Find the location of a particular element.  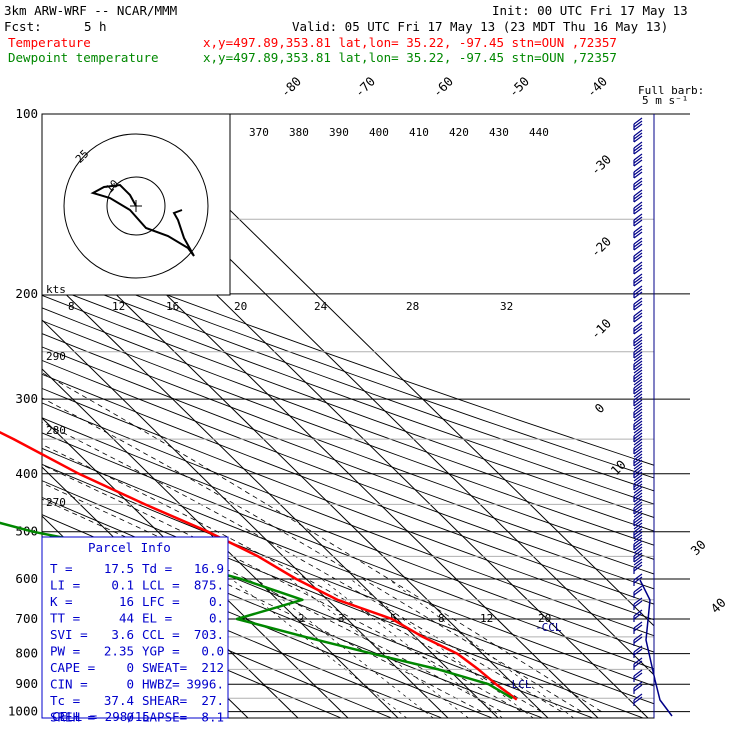

isotherm is located at coordinates (45, 714).